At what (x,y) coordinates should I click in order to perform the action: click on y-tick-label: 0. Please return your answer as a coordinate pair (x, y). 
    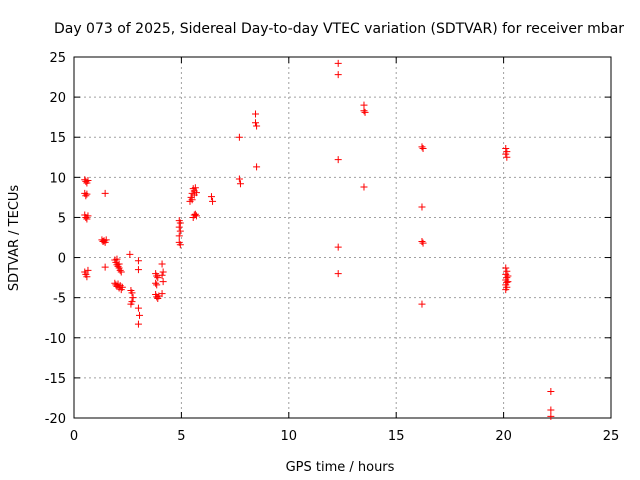
    Looking at the image, I should click on (62, 259).